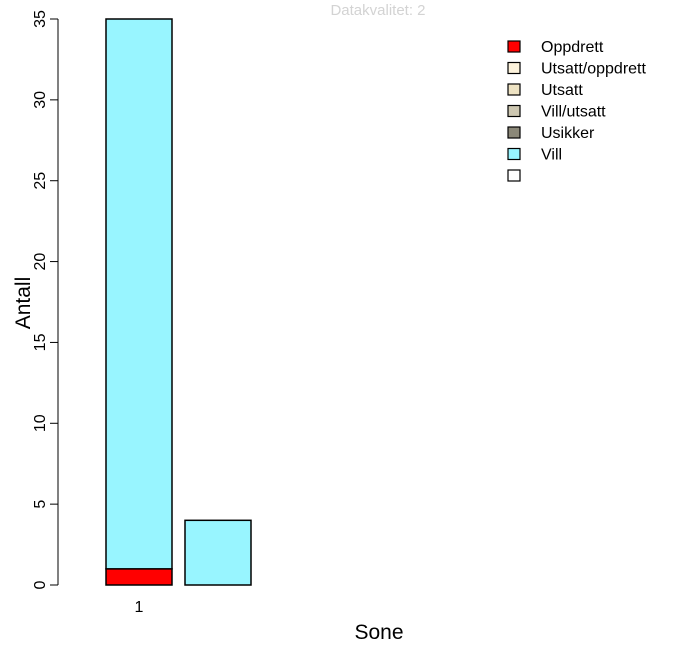 This screenshot has height=645, width=686. I want to click on y-tick-label: 10, so click(40, 423).